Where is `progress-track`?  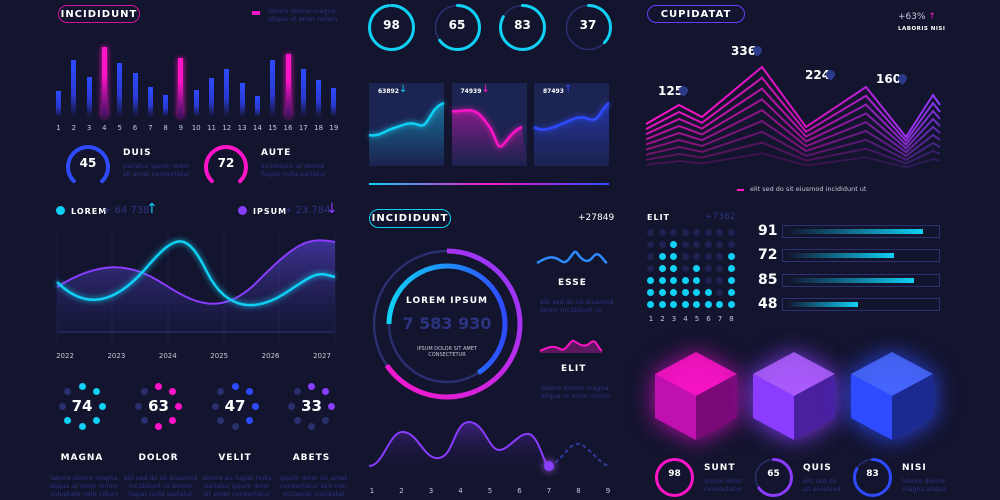
progress-track is located at coordinates (861, 280).